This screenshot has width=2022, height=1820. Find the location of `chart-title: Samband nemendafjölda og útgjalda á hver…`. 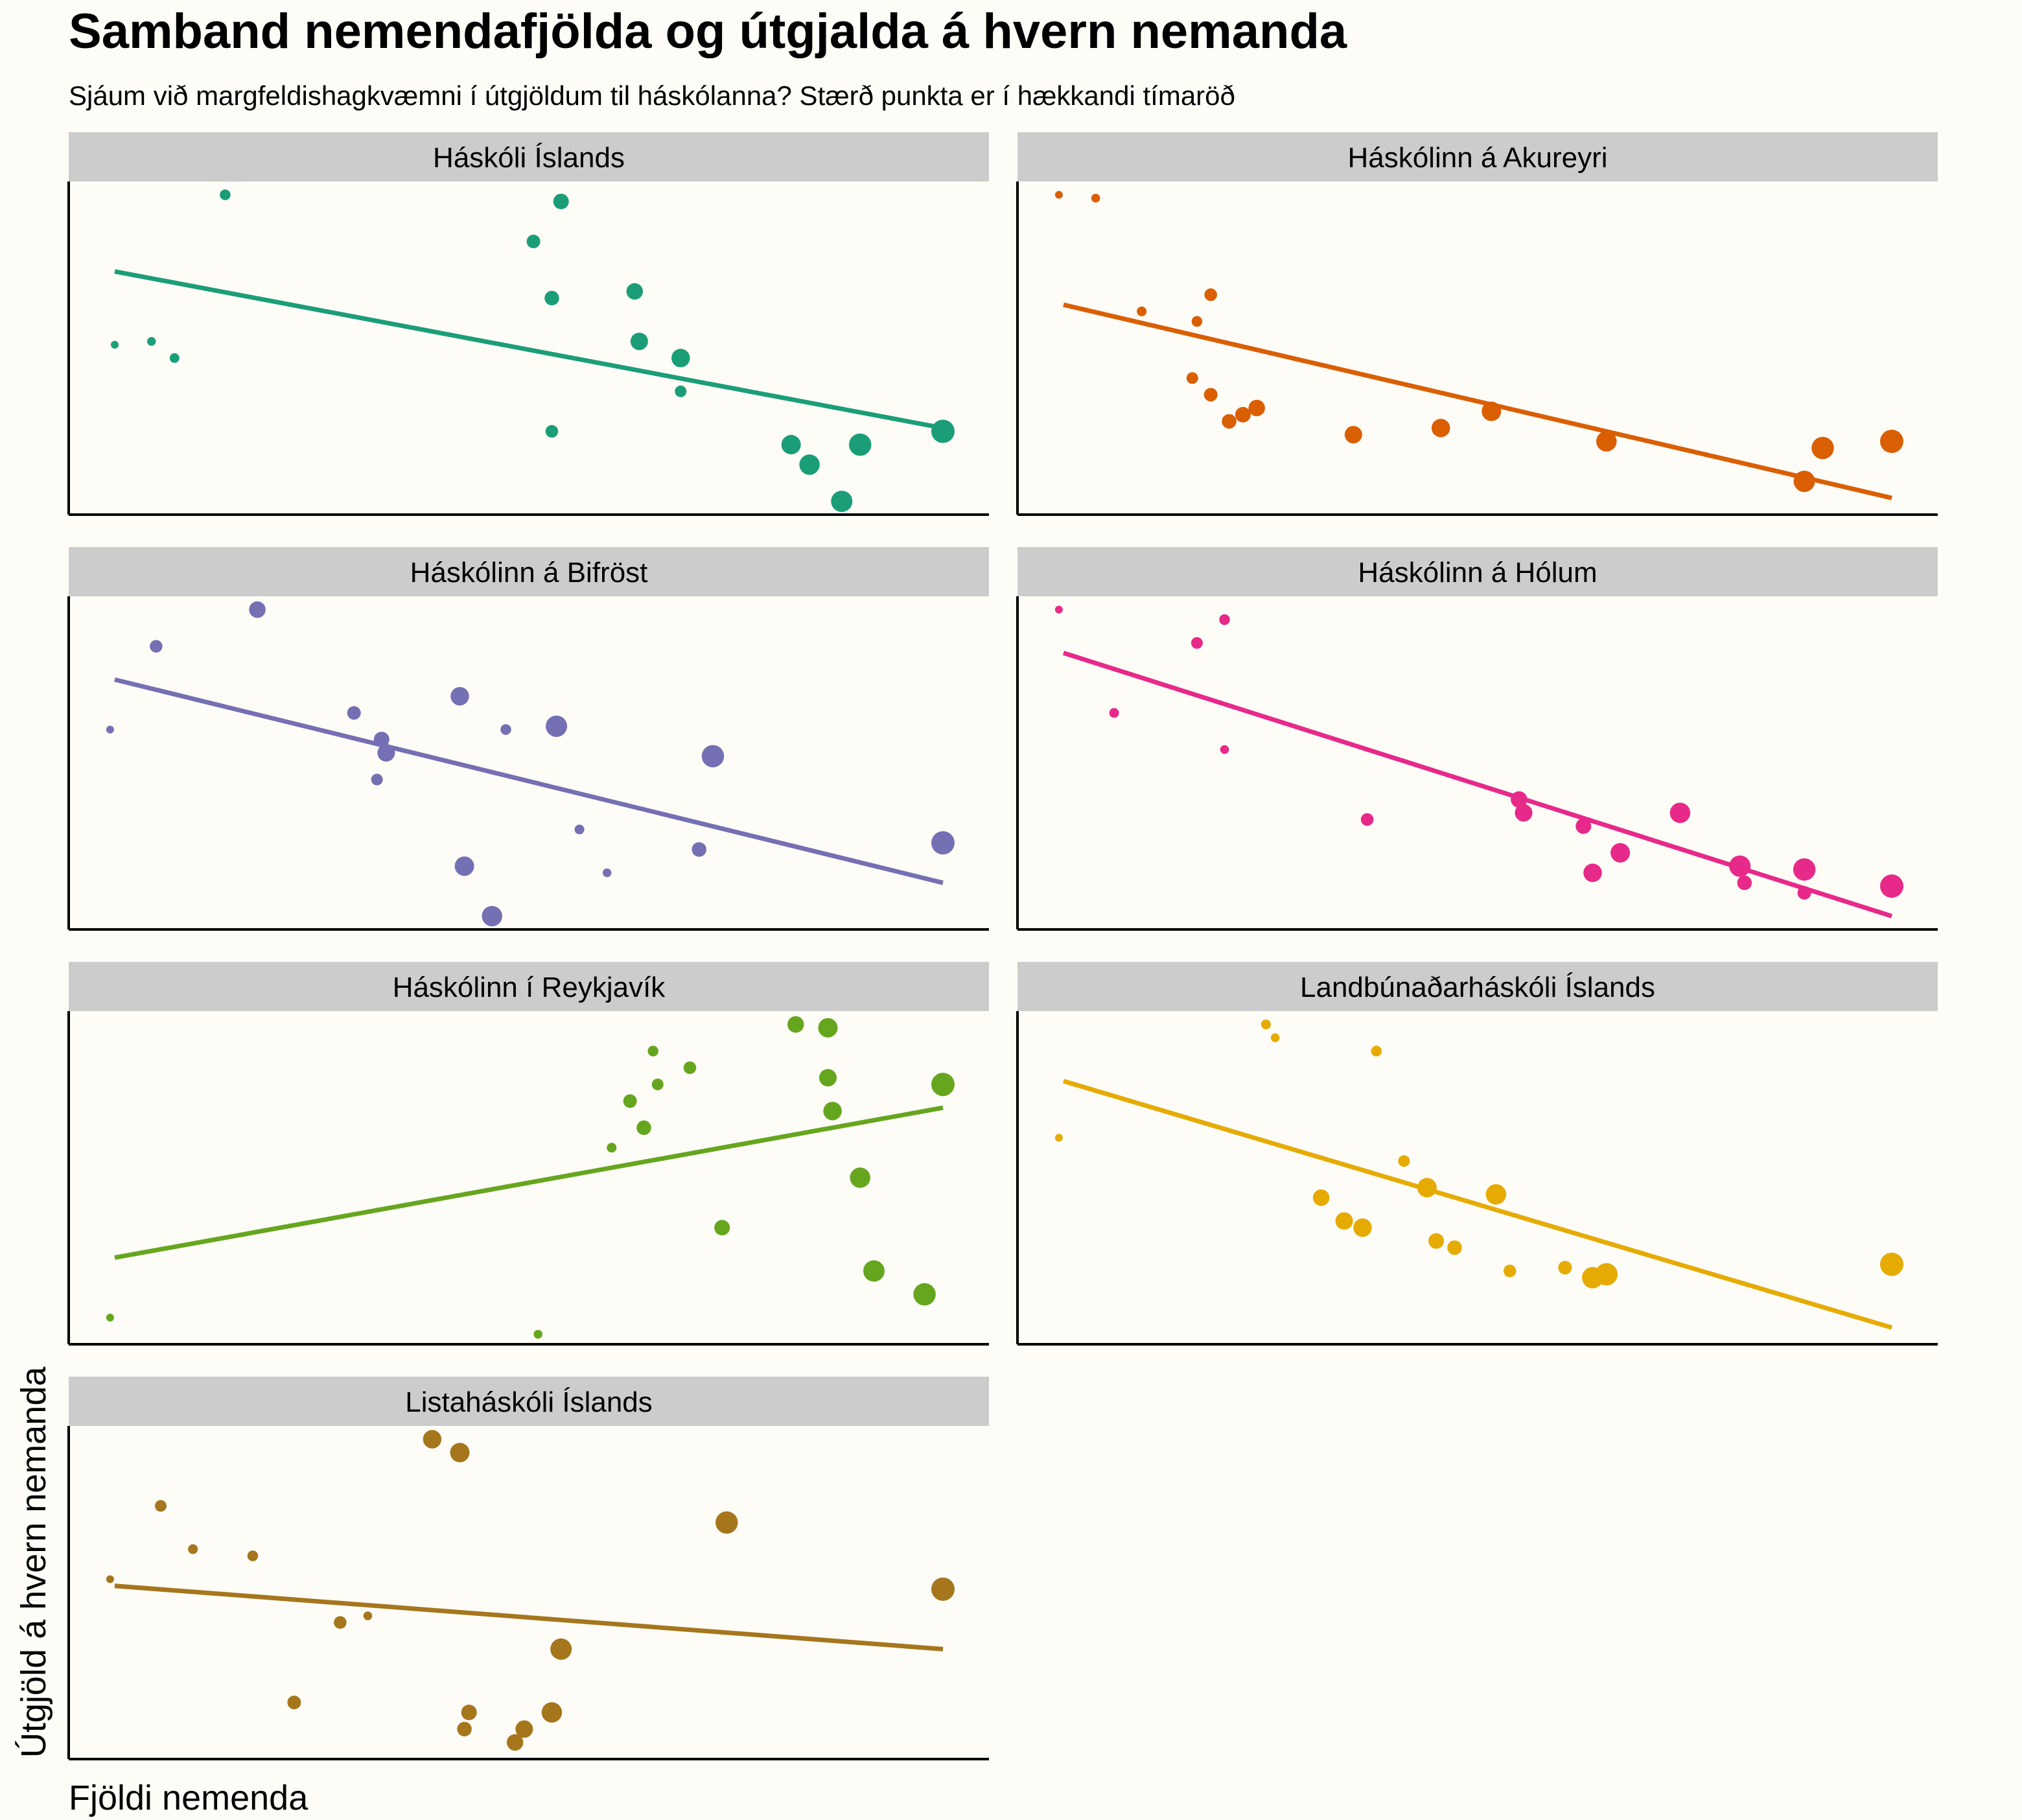

chart-title: Samband nemendafjölda og útgjalda á hver… is located at coordinates (708, 31).